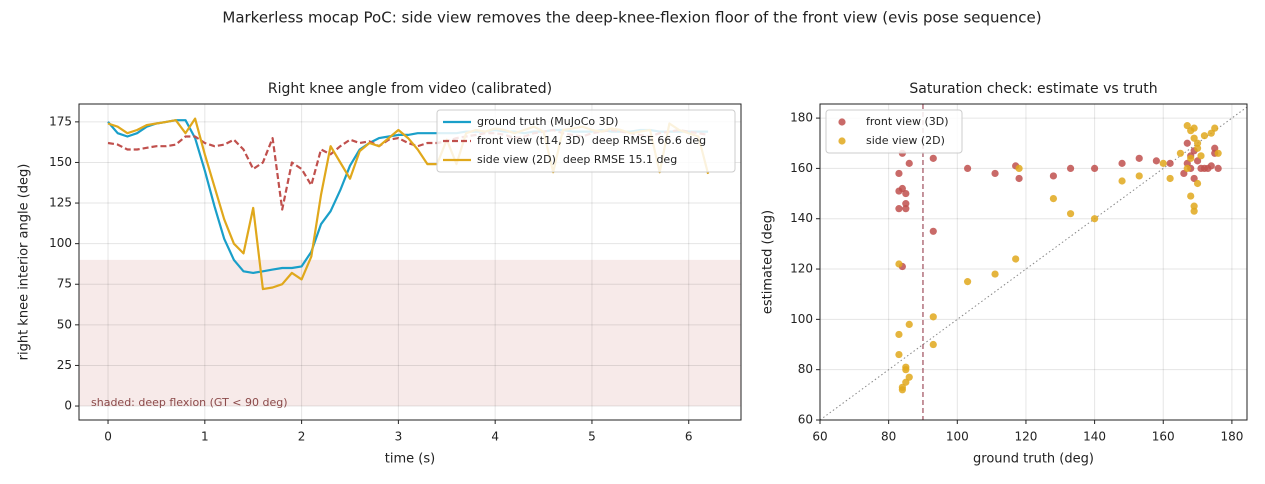 Image resolution: width=1265 pixels, height=484 pixels. What do you see at coordinates (60, 203) in the screenshot?
I see `y-tick-label: 125` at bounding box center [60, 203].